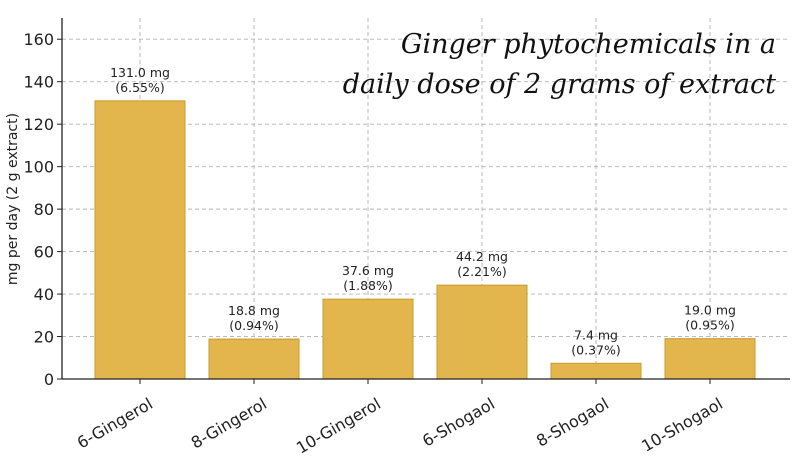 This screenshot has width=800, height=464. I want to click on x-tick-label: 10-Gingerol, so click(338, 426).